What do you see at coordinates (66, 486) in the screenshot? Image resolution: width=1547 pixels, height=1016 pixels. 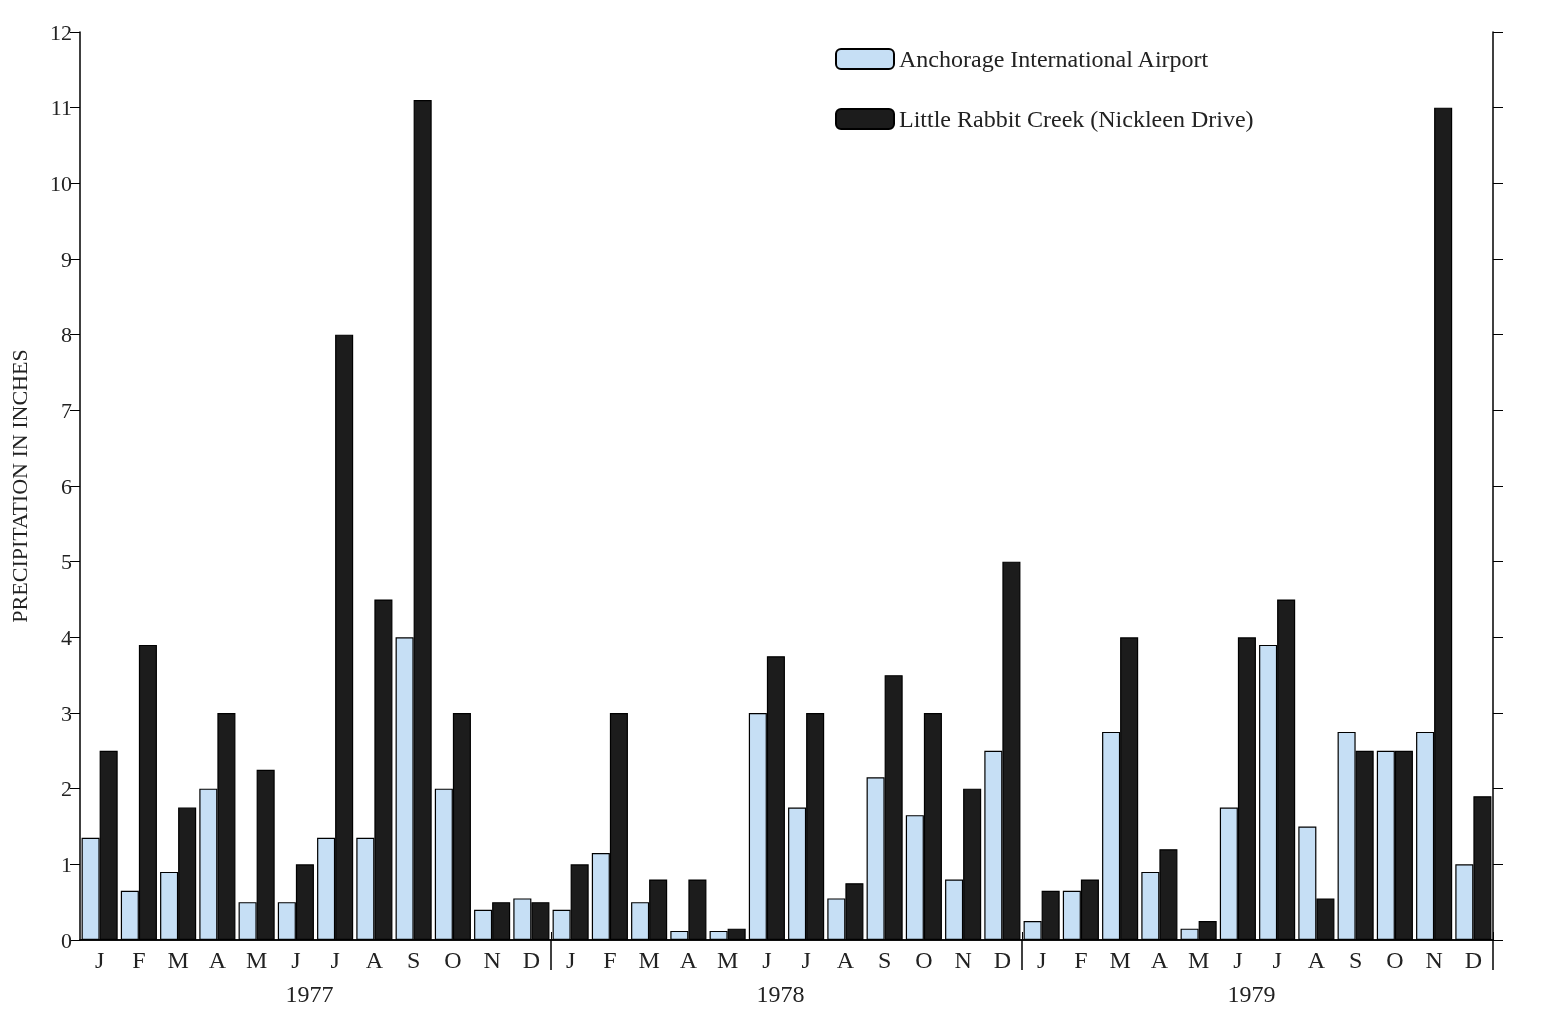 I see `y-tick-label: 6` at bounding box center [66, 486].